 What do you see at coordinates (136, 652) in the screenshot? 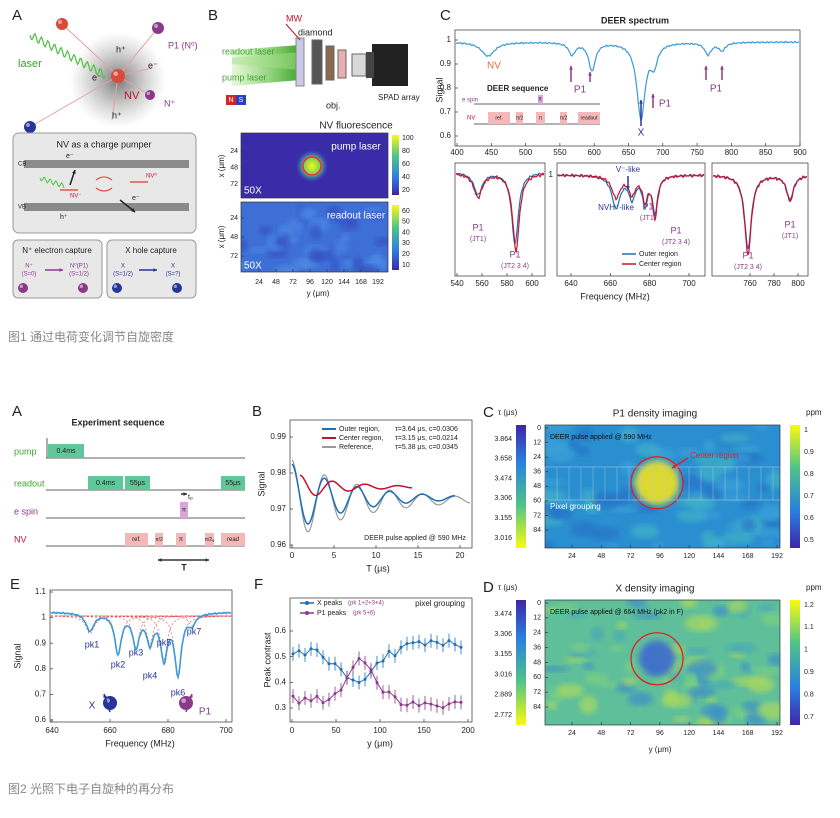
I see `label: pk3` at bounding box center [136, 652].